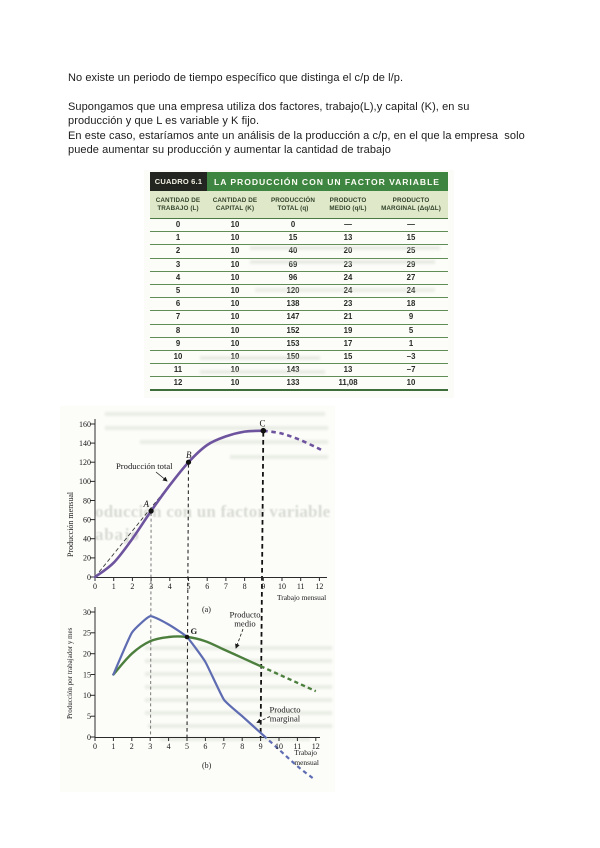 The height and width of the screenshot is (848, 600). Describe the element at coordinates (263, 424) in the screenshot. I see `svg-text: C` at that location.